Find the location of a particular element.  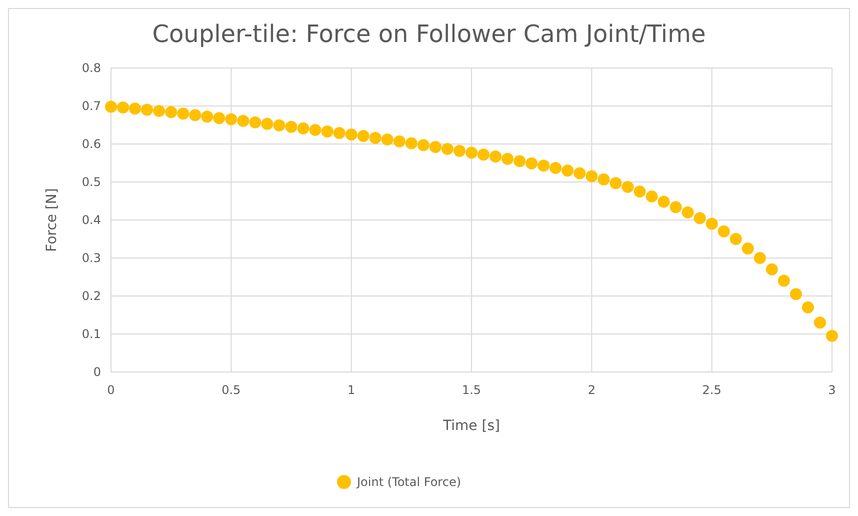

legend-label: Joint (Total Force) is located at coordinates (409, 482).